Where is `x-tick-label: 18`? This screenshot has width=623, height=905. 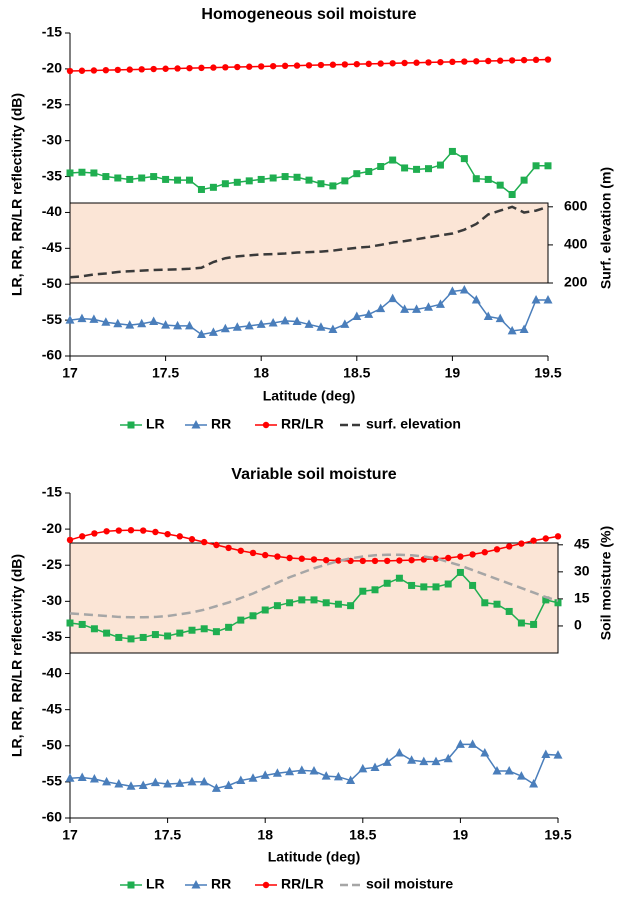
x-tick-label: 18 is located at coordinates (261, 373).